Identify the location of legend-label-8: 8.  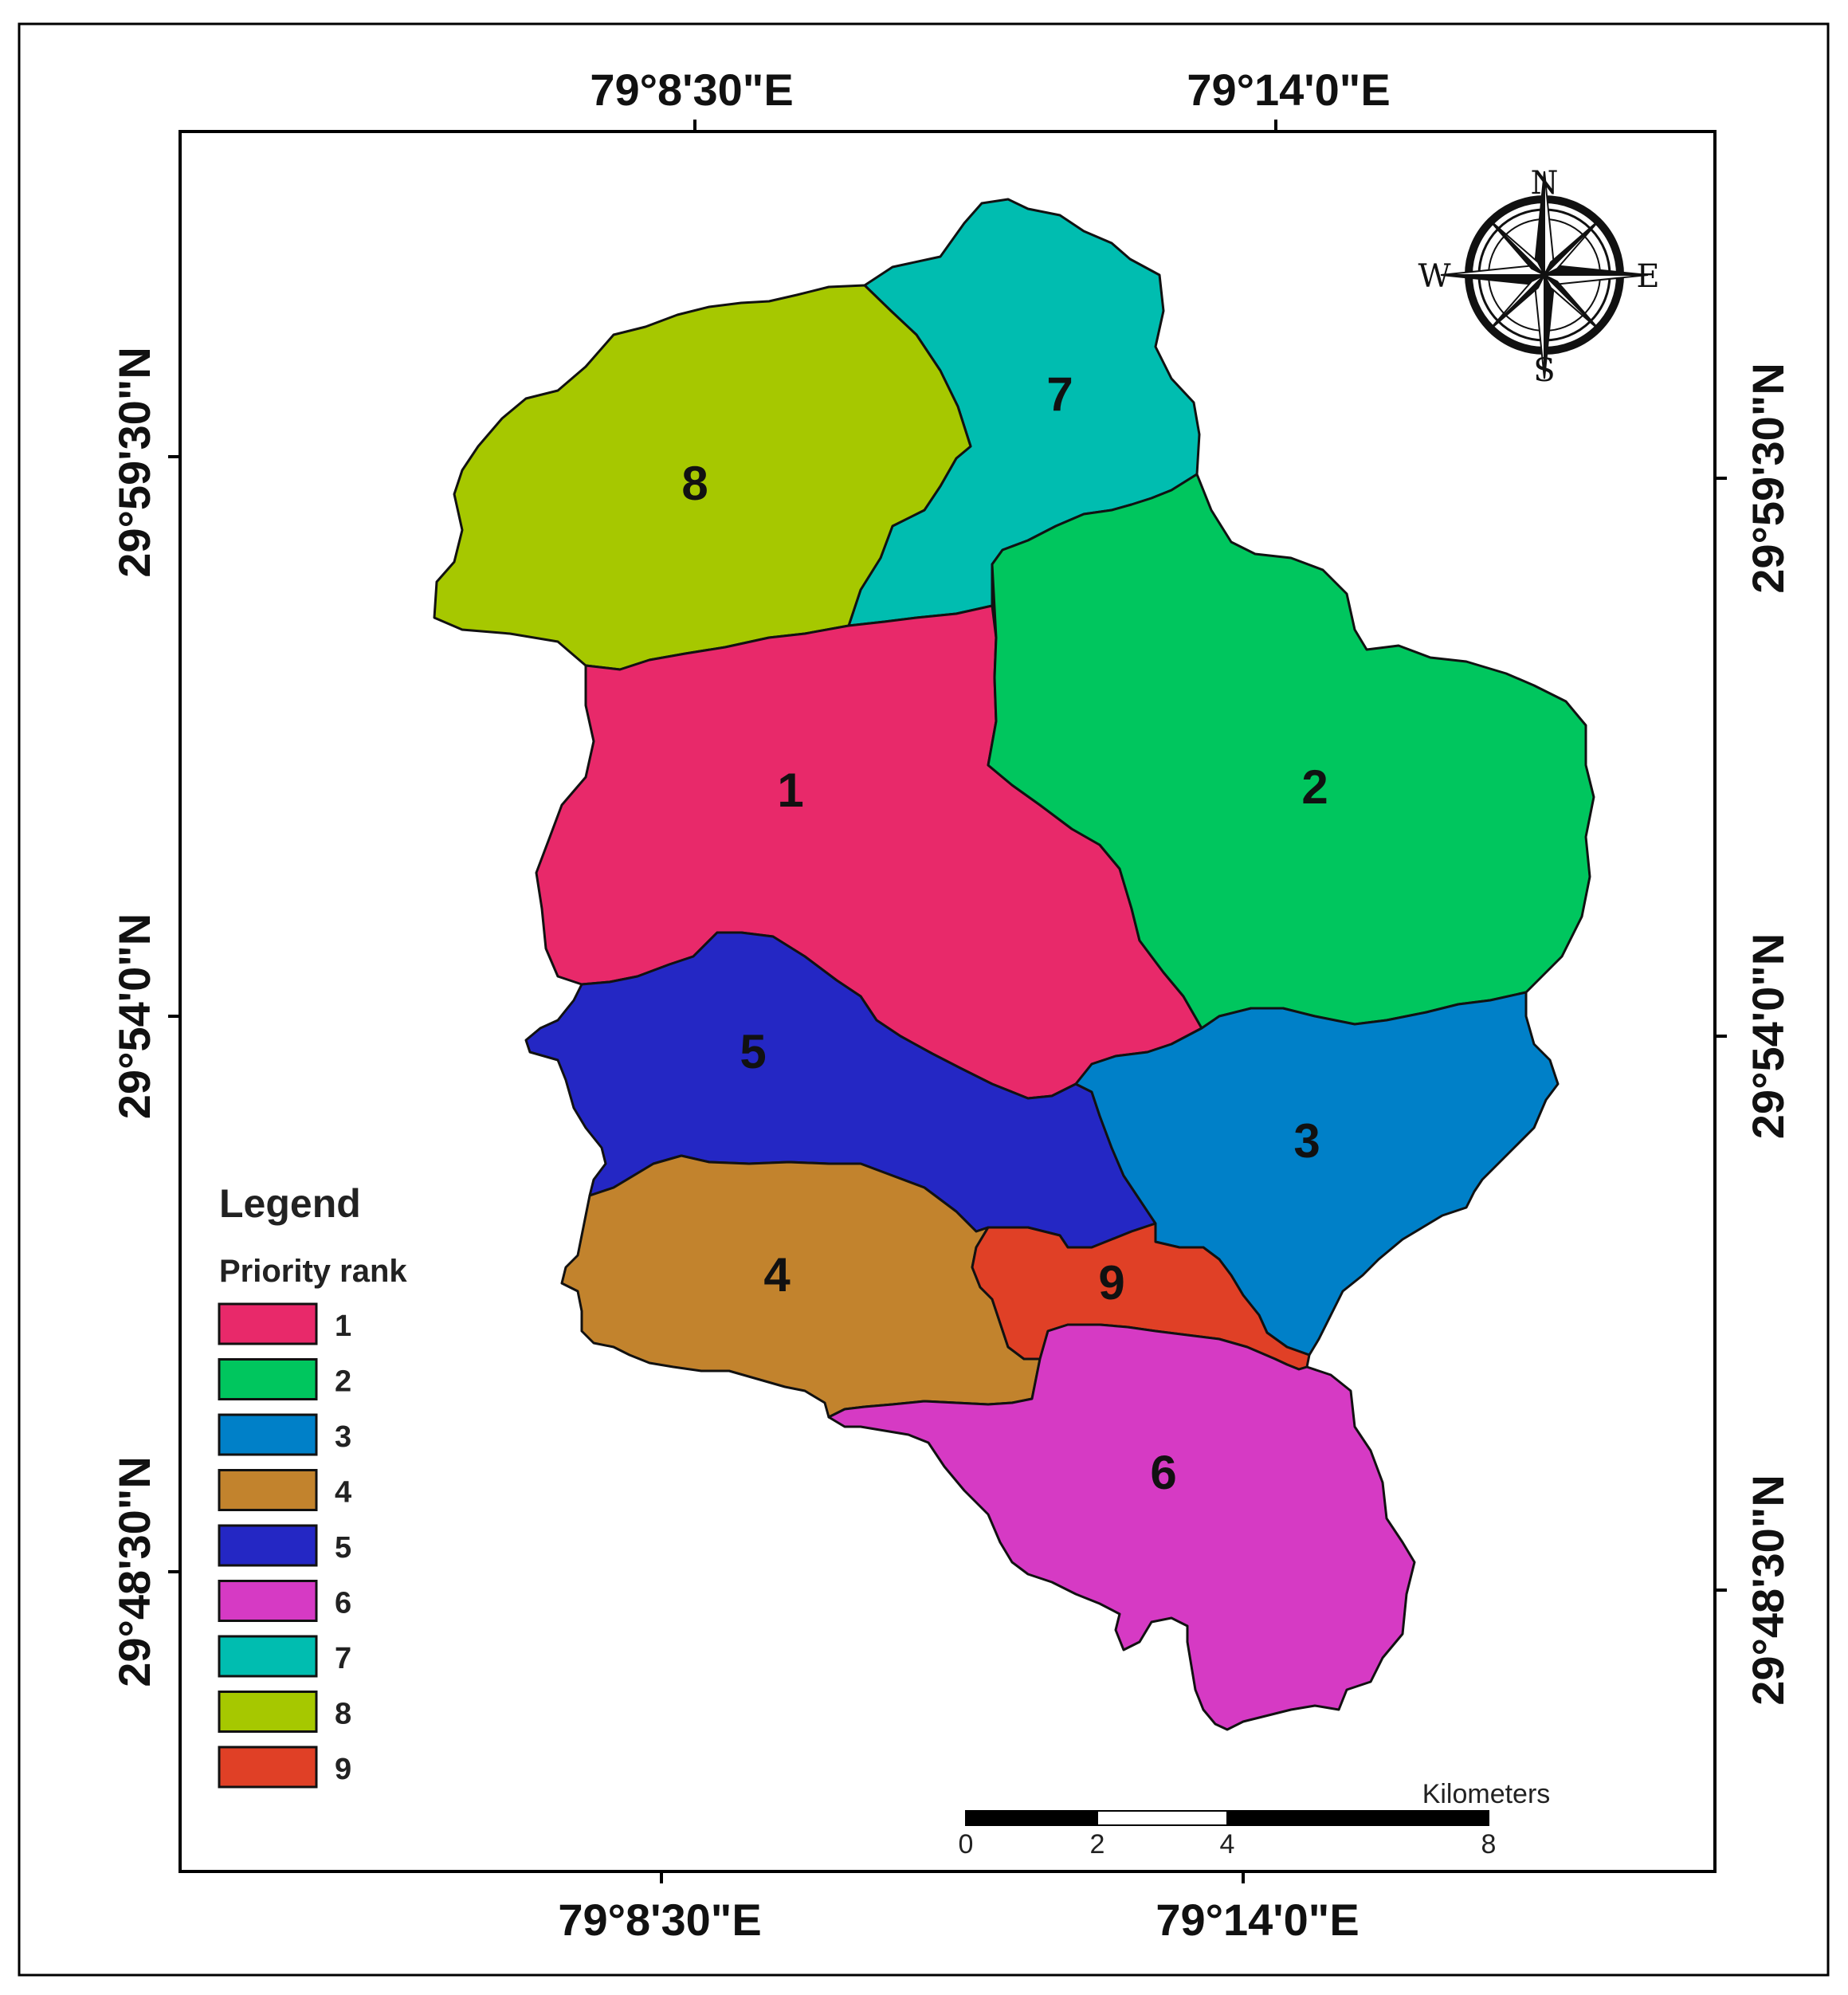
(343, 1714).